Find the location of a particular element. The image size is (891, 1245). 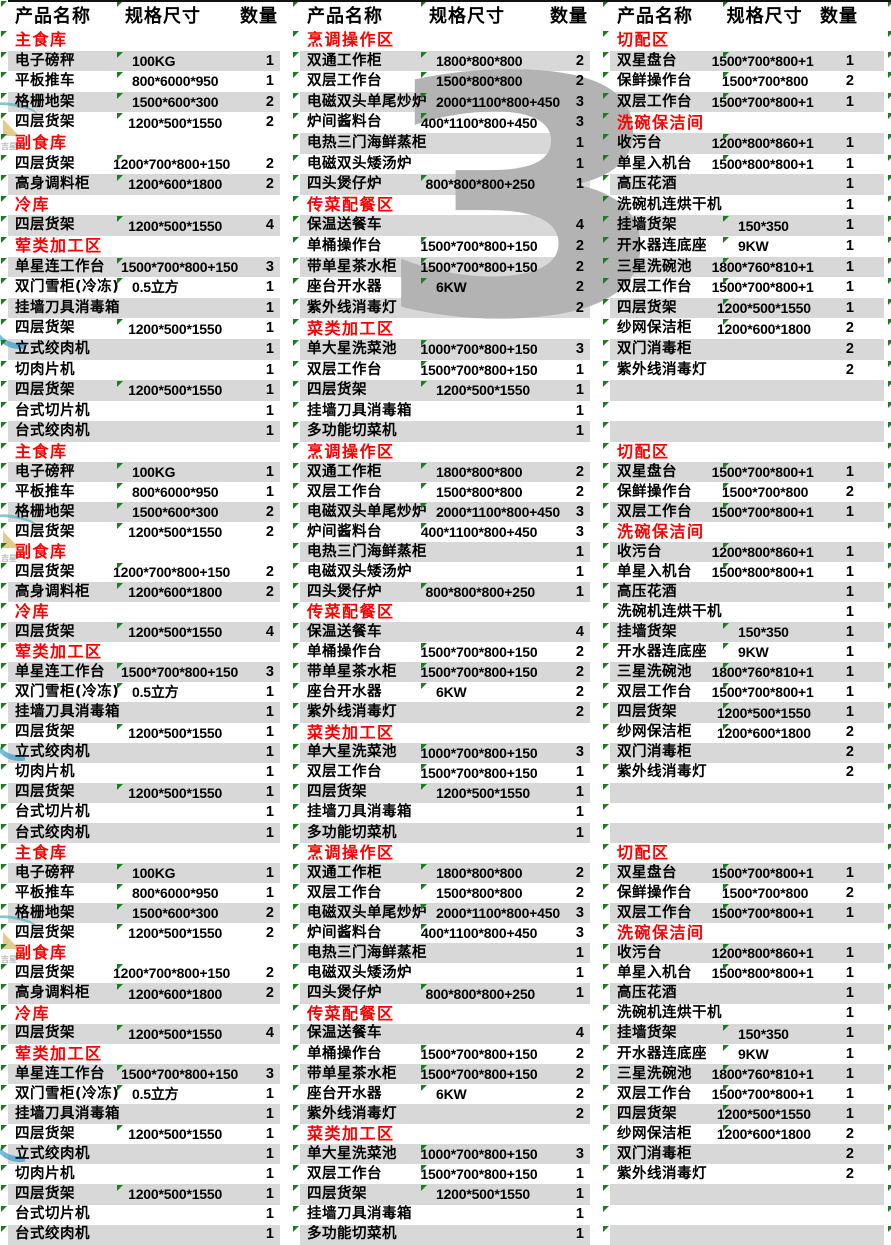

section-header-cell: 烹调操作区 is located at coordinates (351, 852).